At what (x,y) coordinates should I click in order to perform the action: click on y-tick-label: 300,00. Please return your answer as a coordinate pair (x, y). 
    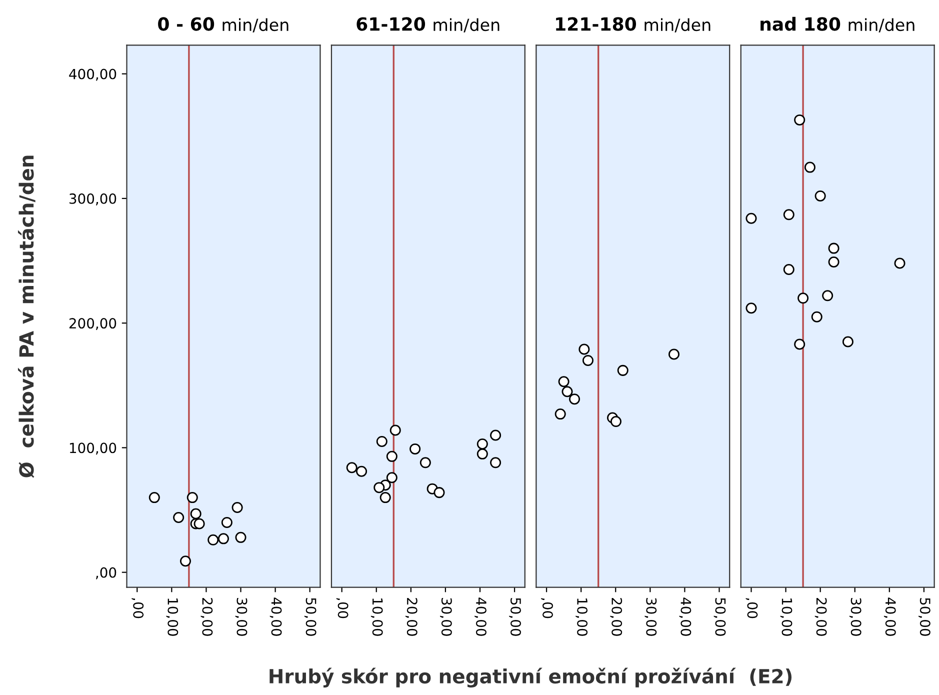
    Looking at the image, I should click on (93, 199).